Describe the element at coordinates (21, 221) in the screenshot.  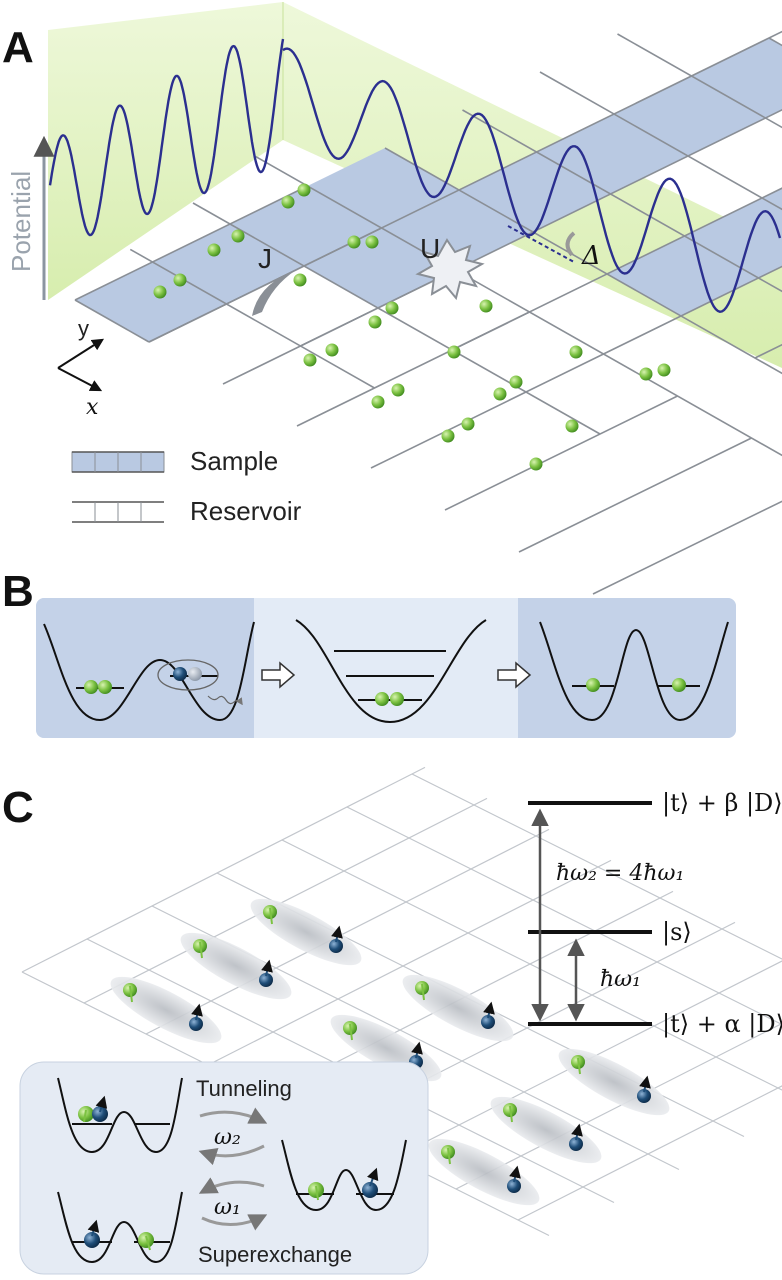
I see `potential-axis-label: Potential` at that location.